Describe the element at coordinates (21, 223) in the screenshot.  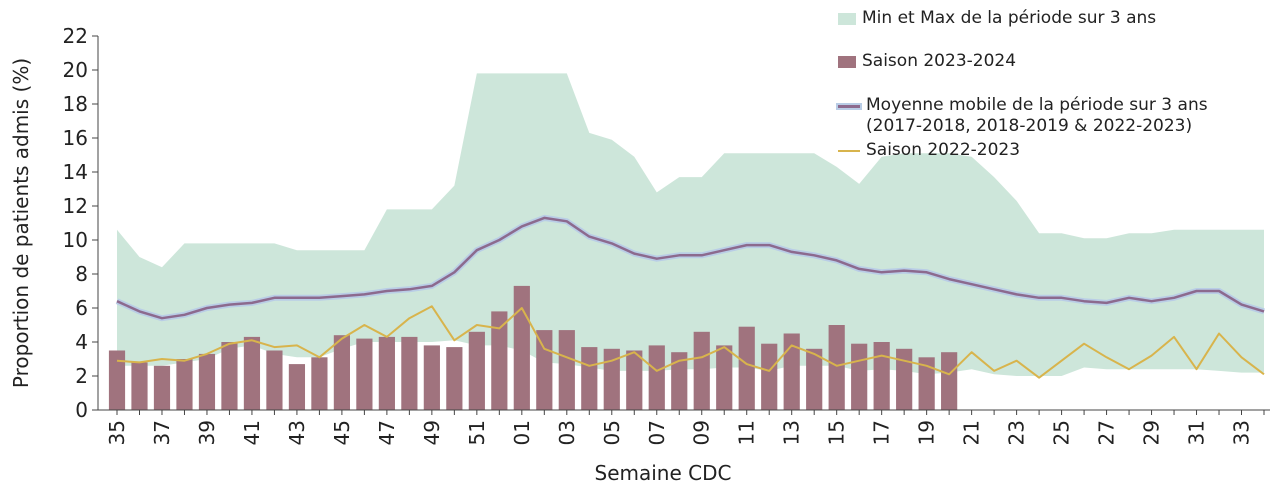
I see `y-axis-label: Proportion de patients admis (%)` at that location.